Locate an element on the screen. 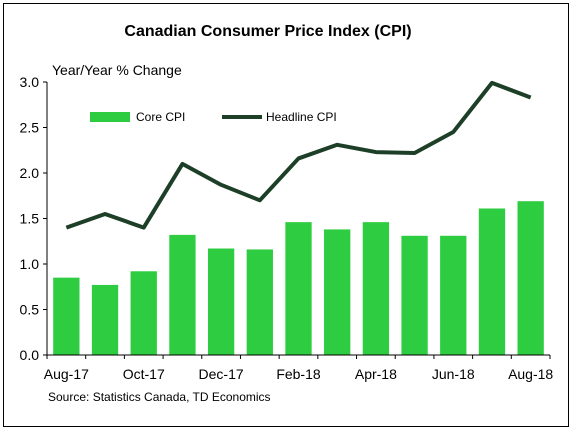  x-tick-label: Aug-18 is located at coordinates (530, 374).